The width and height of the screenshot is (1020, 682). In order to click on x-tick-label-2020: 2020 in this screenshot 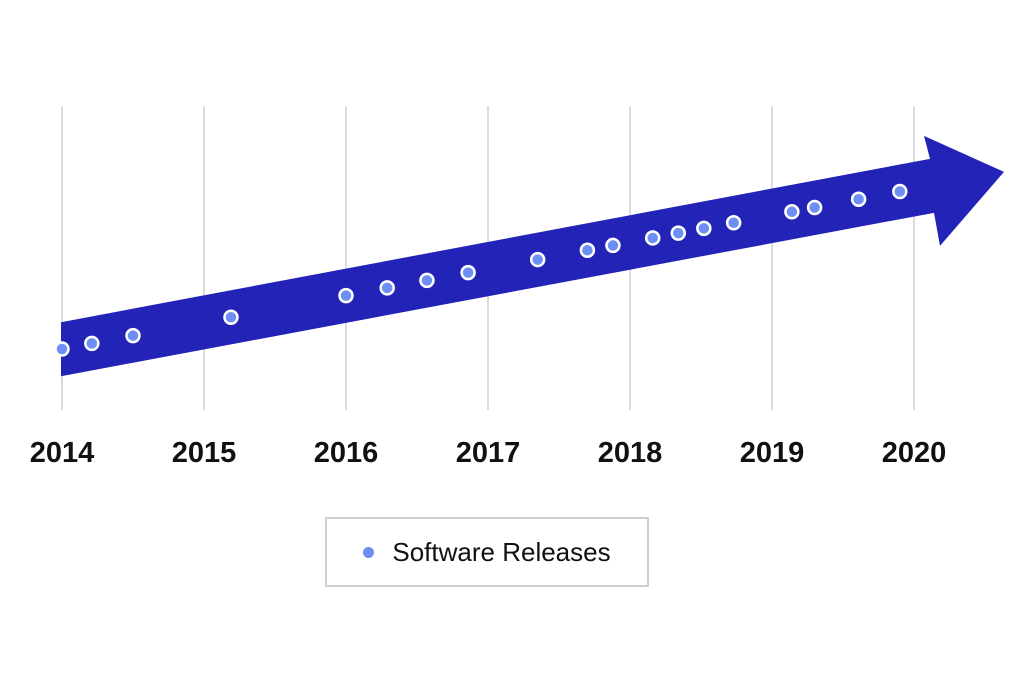, I will do `click(914, 453)`.